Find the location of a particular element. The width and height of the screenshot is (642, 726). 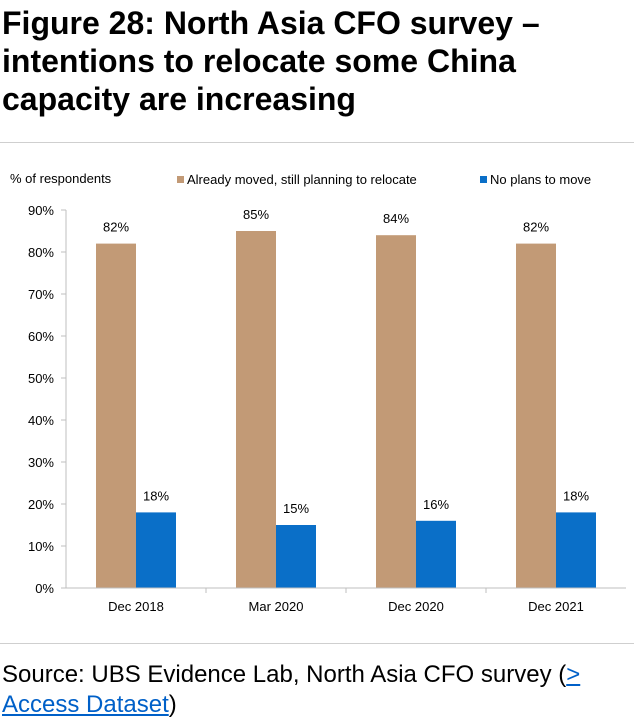

y-tick-label: 30% is located at coordinates (41, 462).